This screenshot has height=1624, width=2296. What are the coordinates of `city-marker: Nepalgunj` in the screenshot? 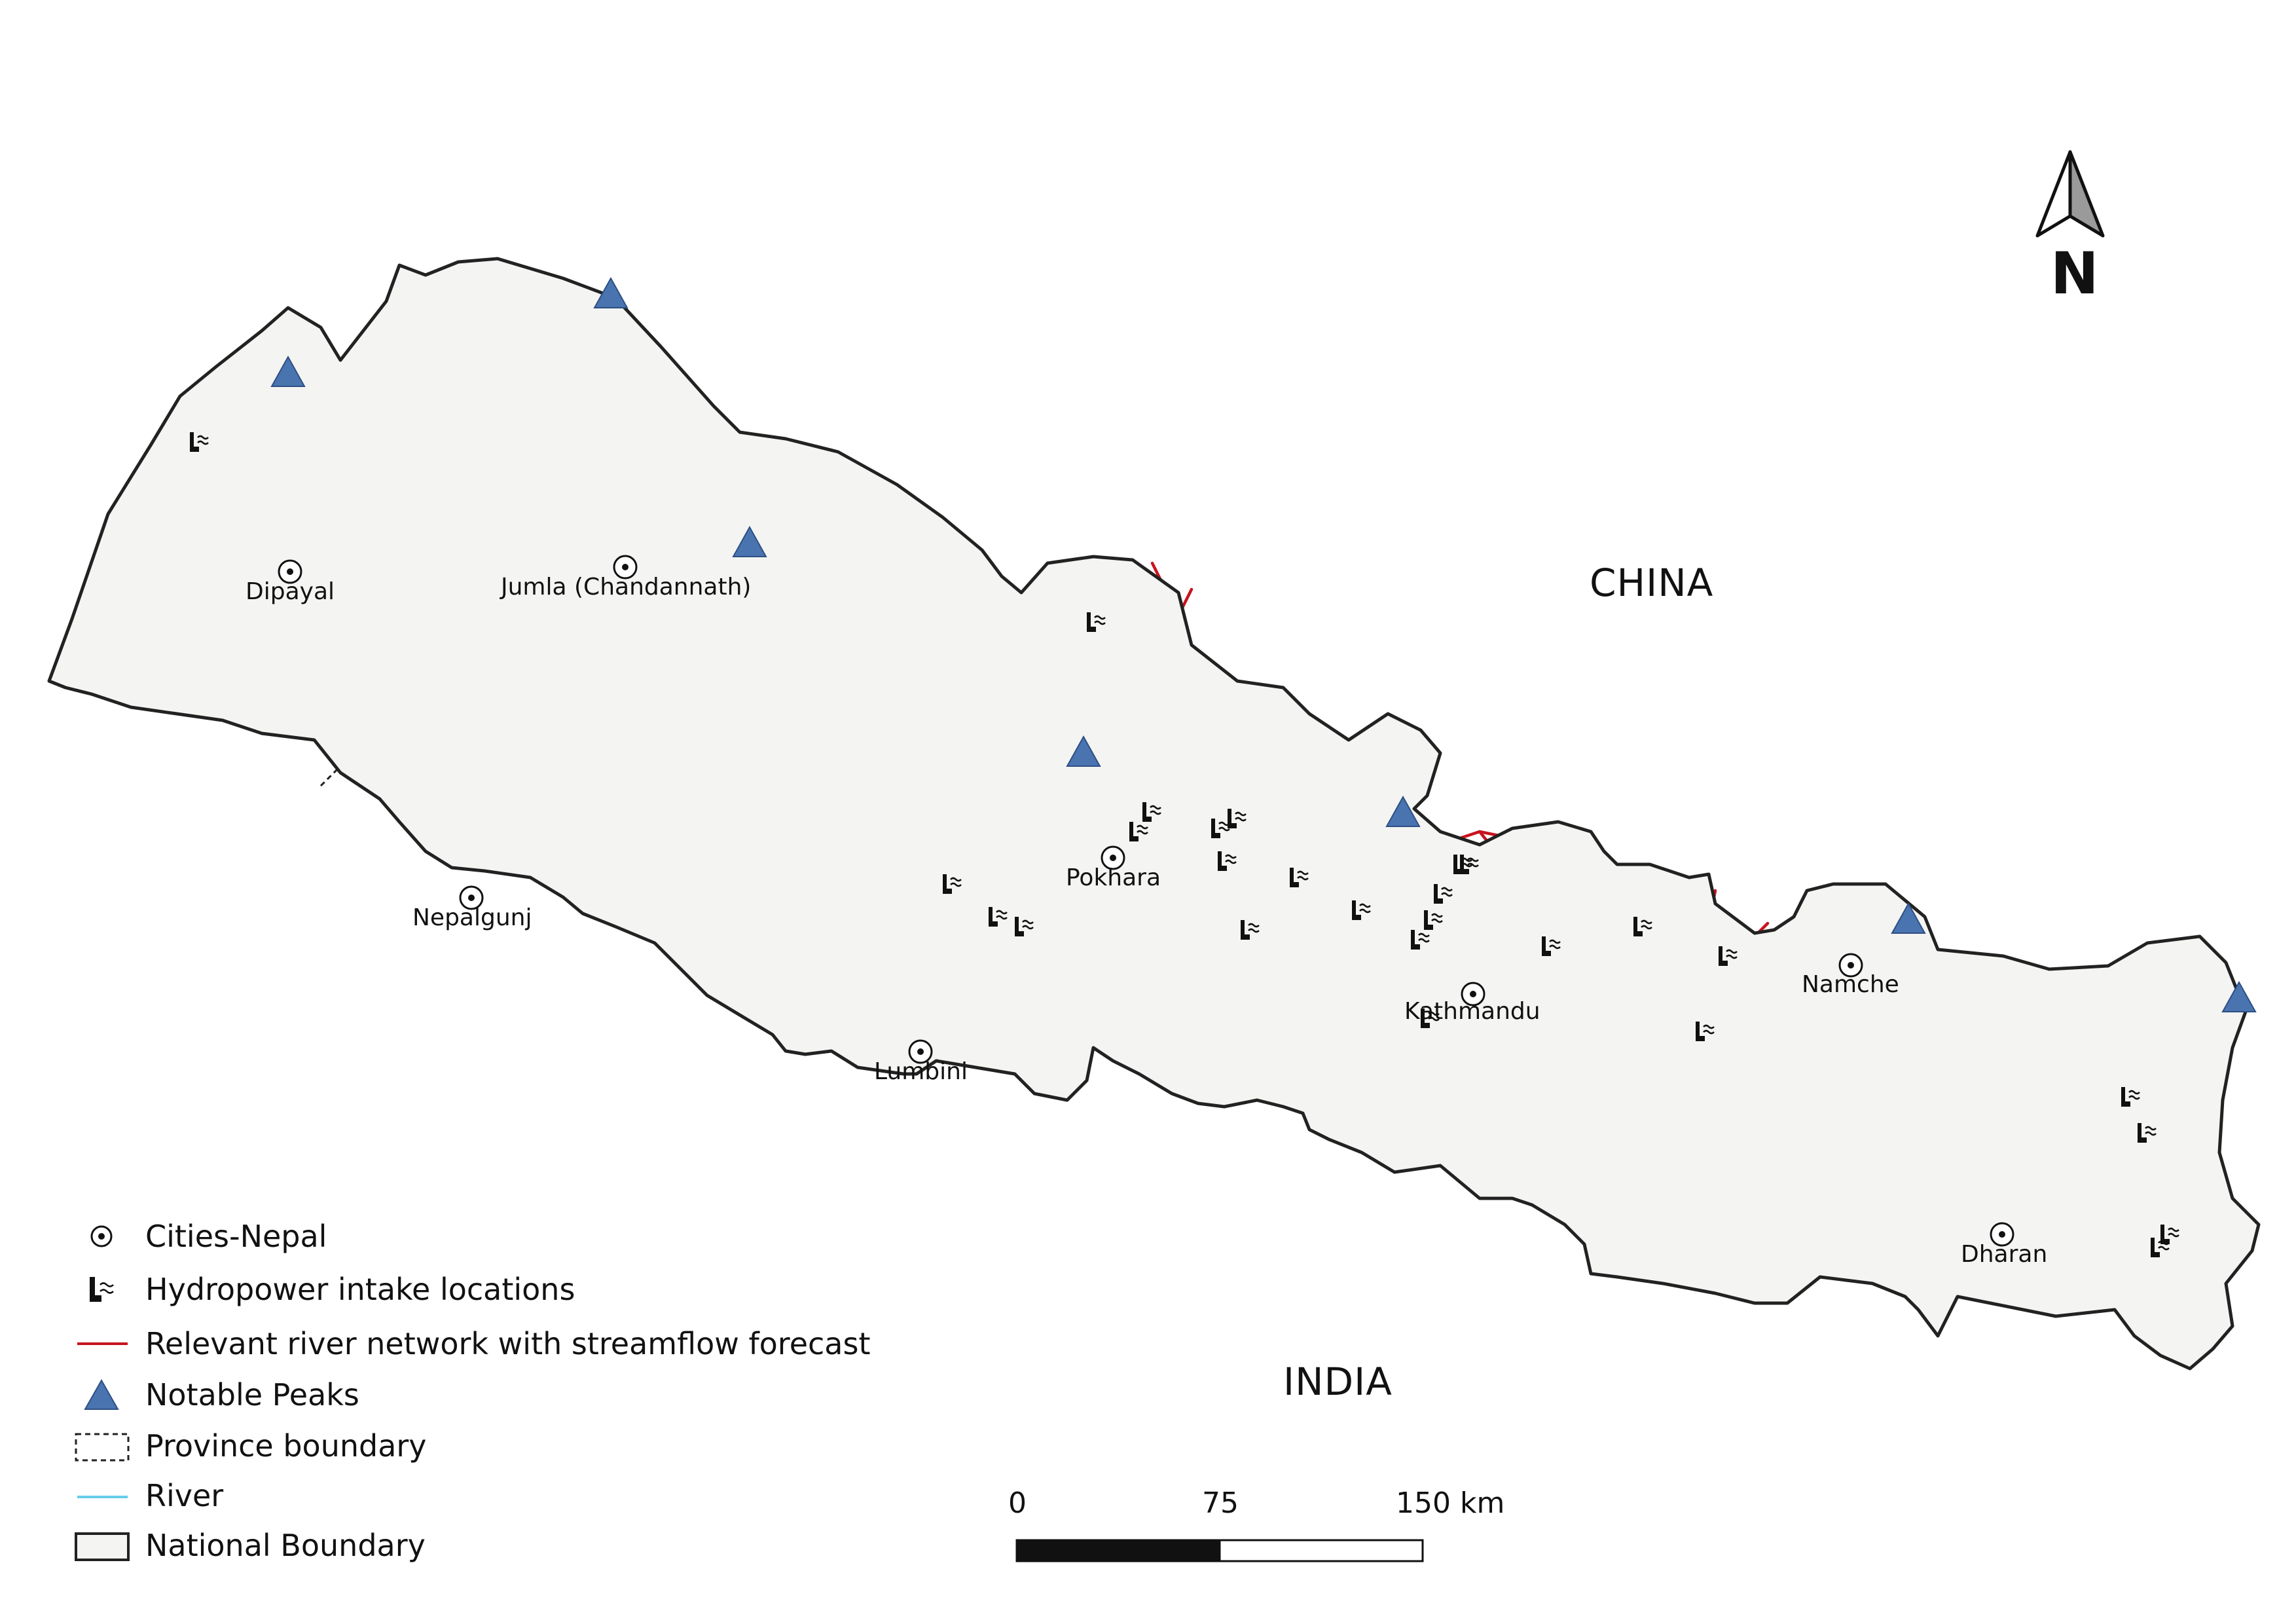 It's located at (472, 908).